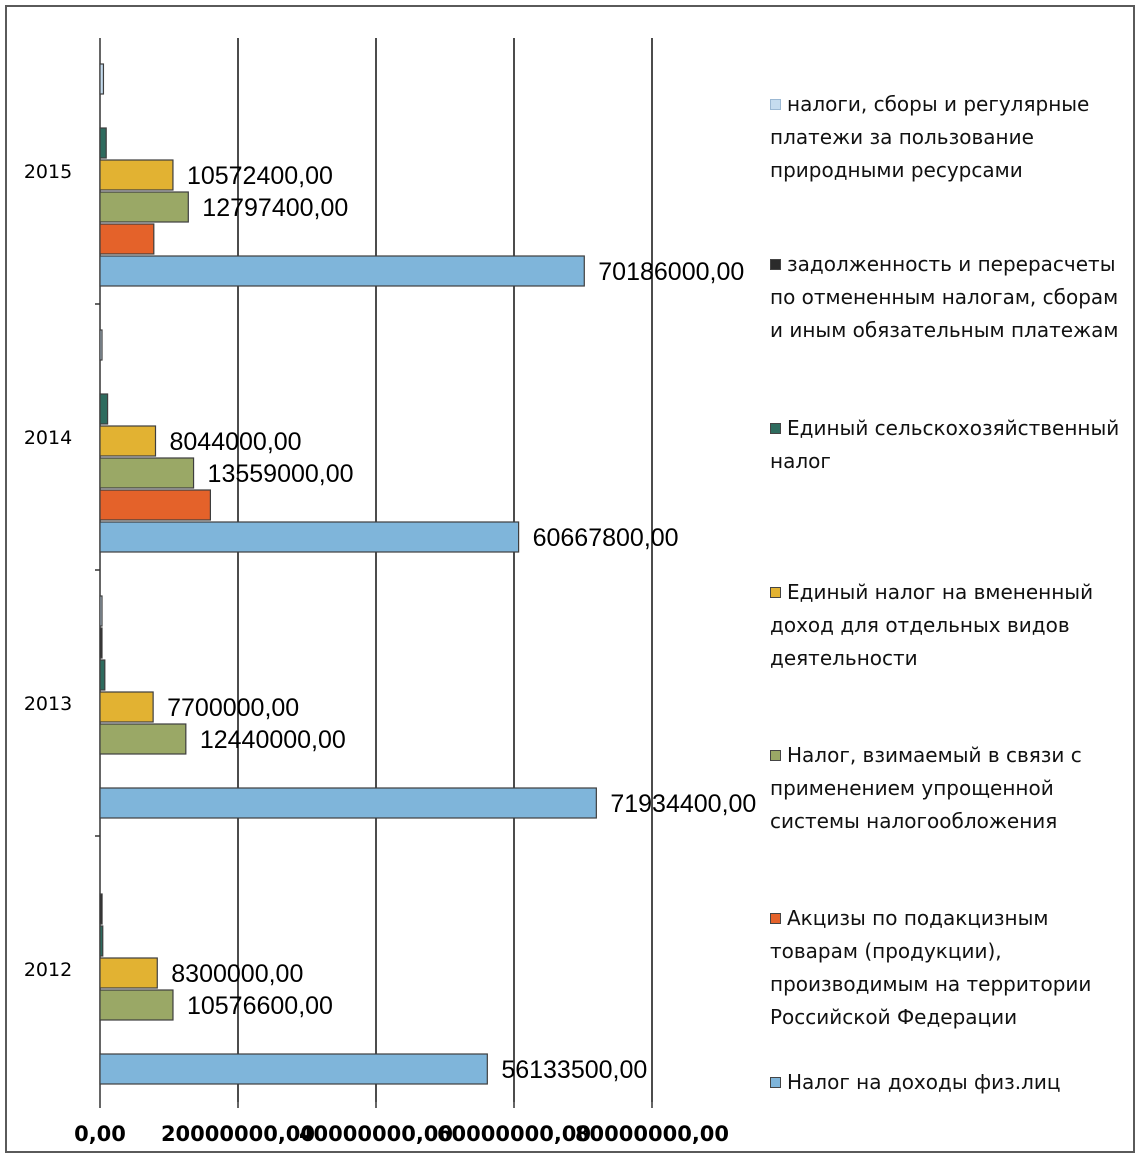  What do you see at coordinates (100, 1134) in the screenshot?
I see `x-tick-label: 0,00` at bounding box center [100, 1134].